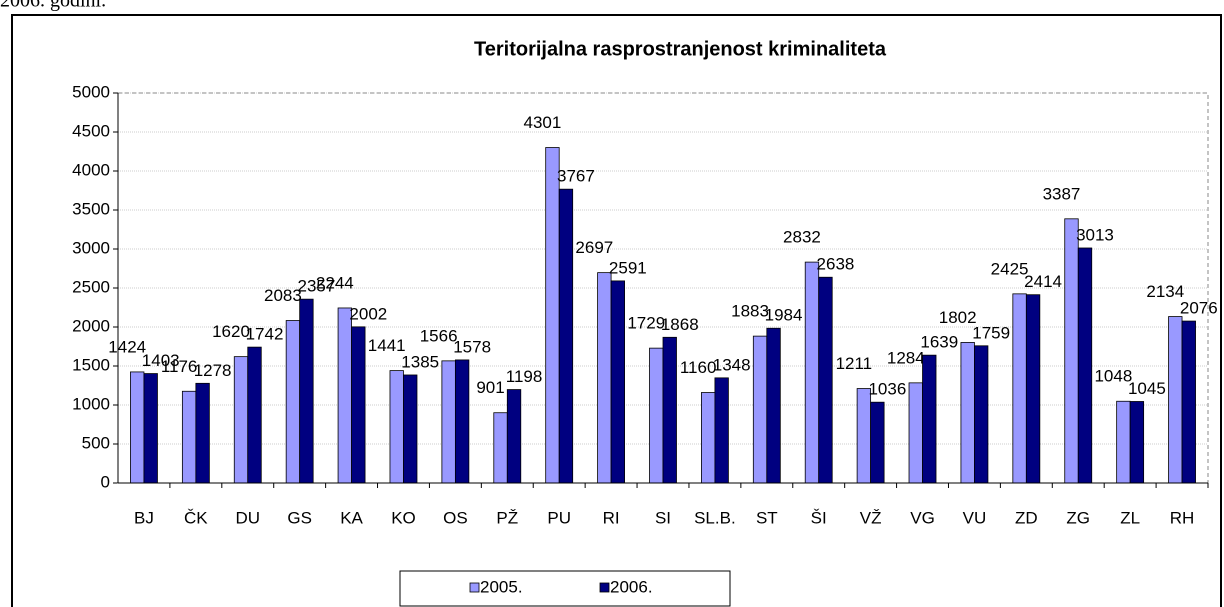 This screenshot has width=1224, height=607. Describe the element at coordinates (698, 367) in the screenshot. I see `value-label: 1160` at that location.